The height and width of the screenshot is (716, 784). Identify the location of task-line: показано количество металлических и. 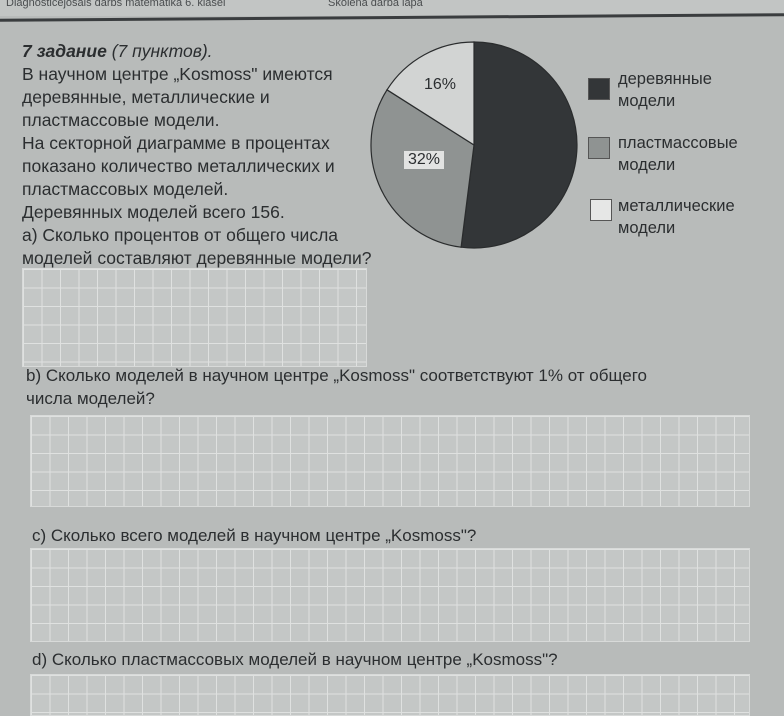
(178, 166).